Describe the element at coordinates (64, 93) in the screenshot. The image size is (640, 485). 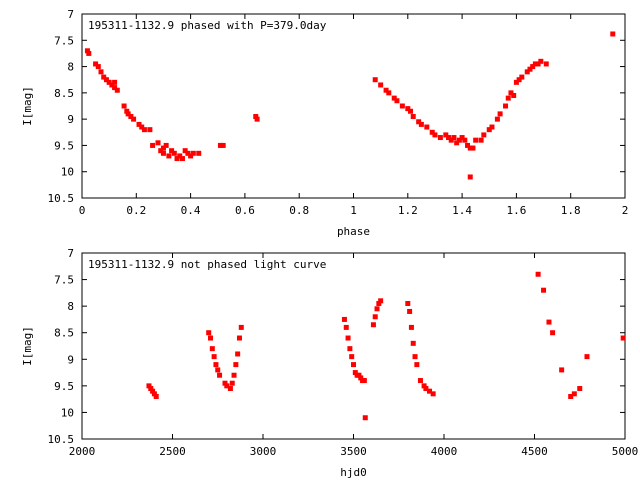
I see `phased-y-tick-label: 8.5` at that location.